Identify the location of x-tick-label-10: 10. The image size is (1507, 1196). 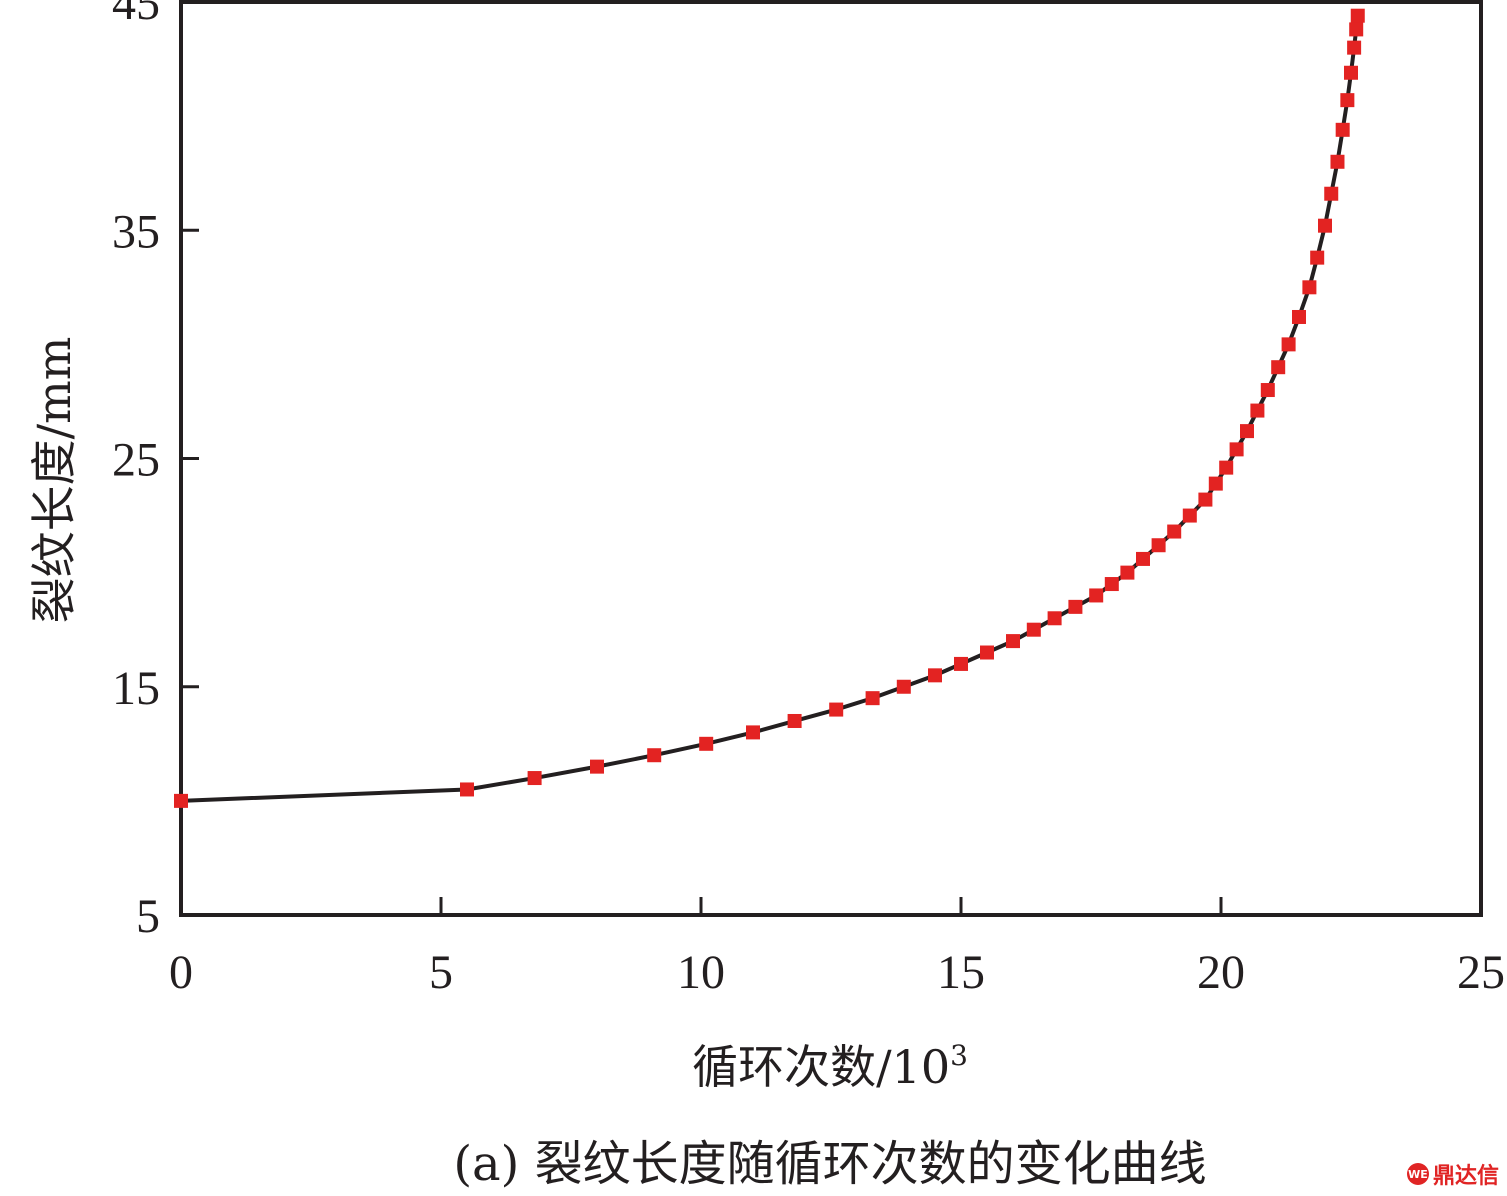
(701, 972).